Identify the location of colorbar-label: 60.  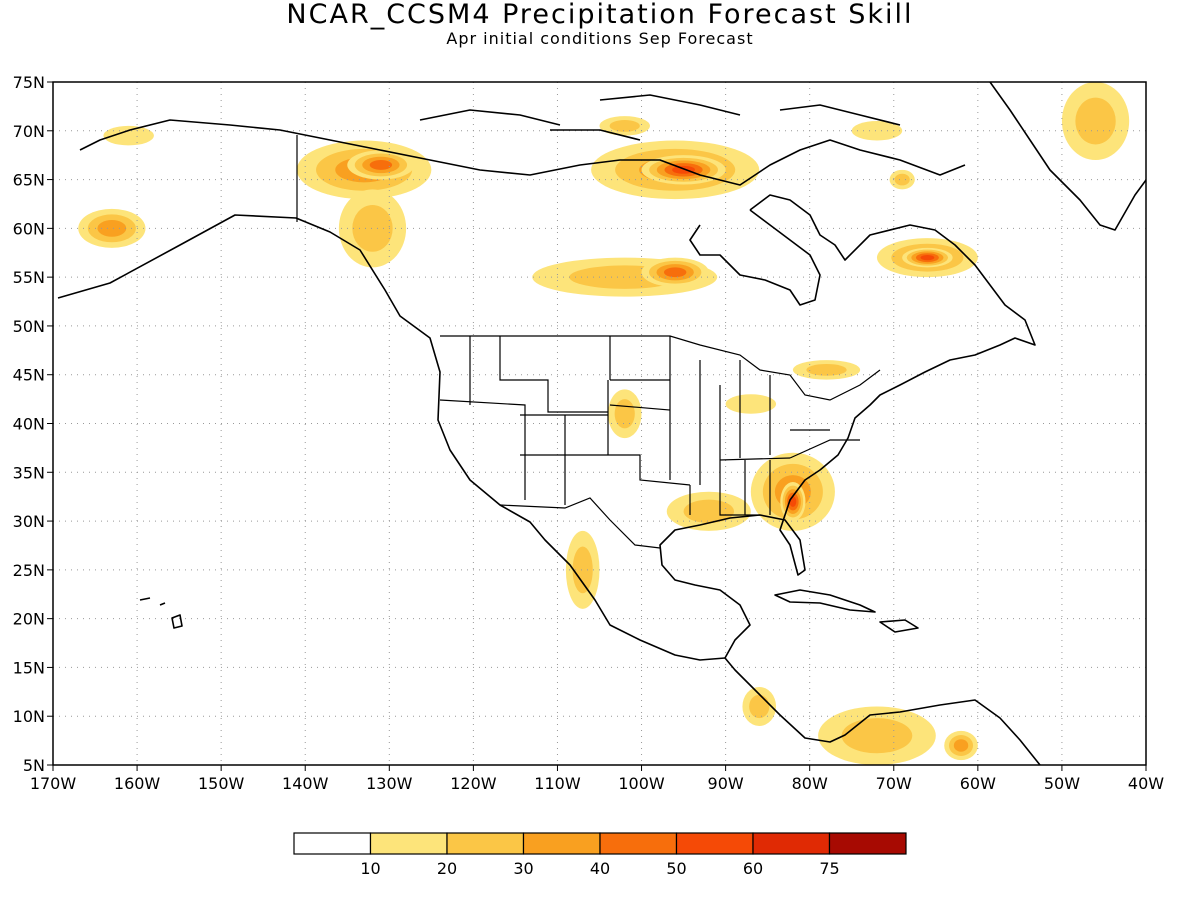
(753, 868).